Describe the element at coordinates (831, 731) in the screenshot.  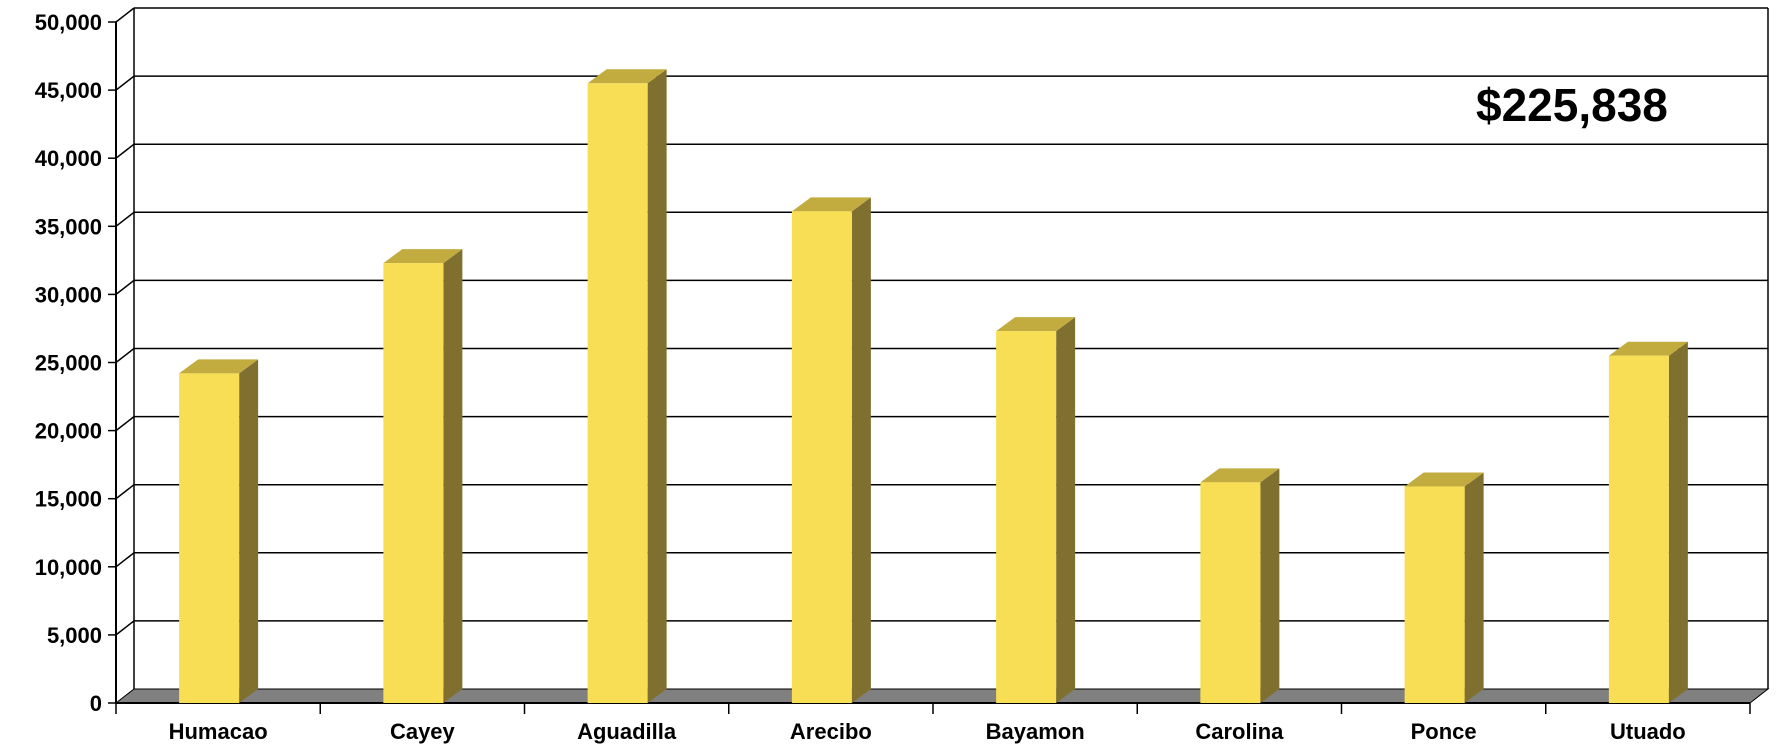
I see `x-tick-label: Arecibo` at that location.